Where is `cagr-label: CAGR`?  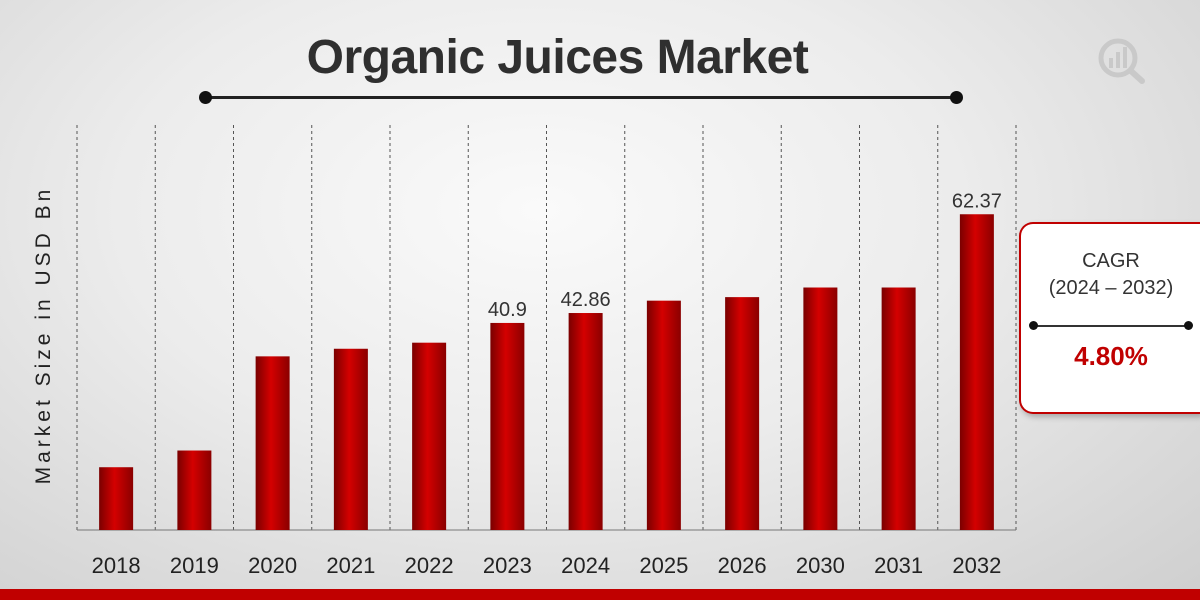 cagr-label: CAGR is located at coordinates (1111, 261).